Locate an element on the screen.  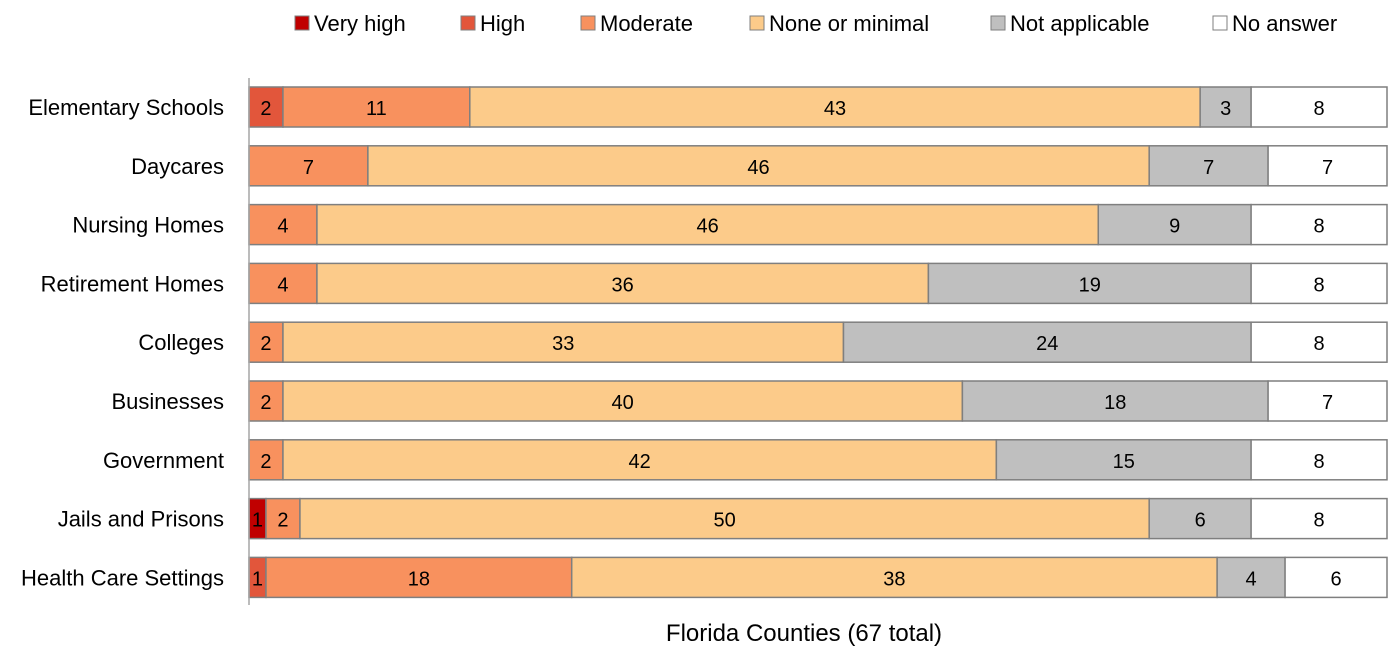
data-label: 40 is located at coordinates (623, 403).